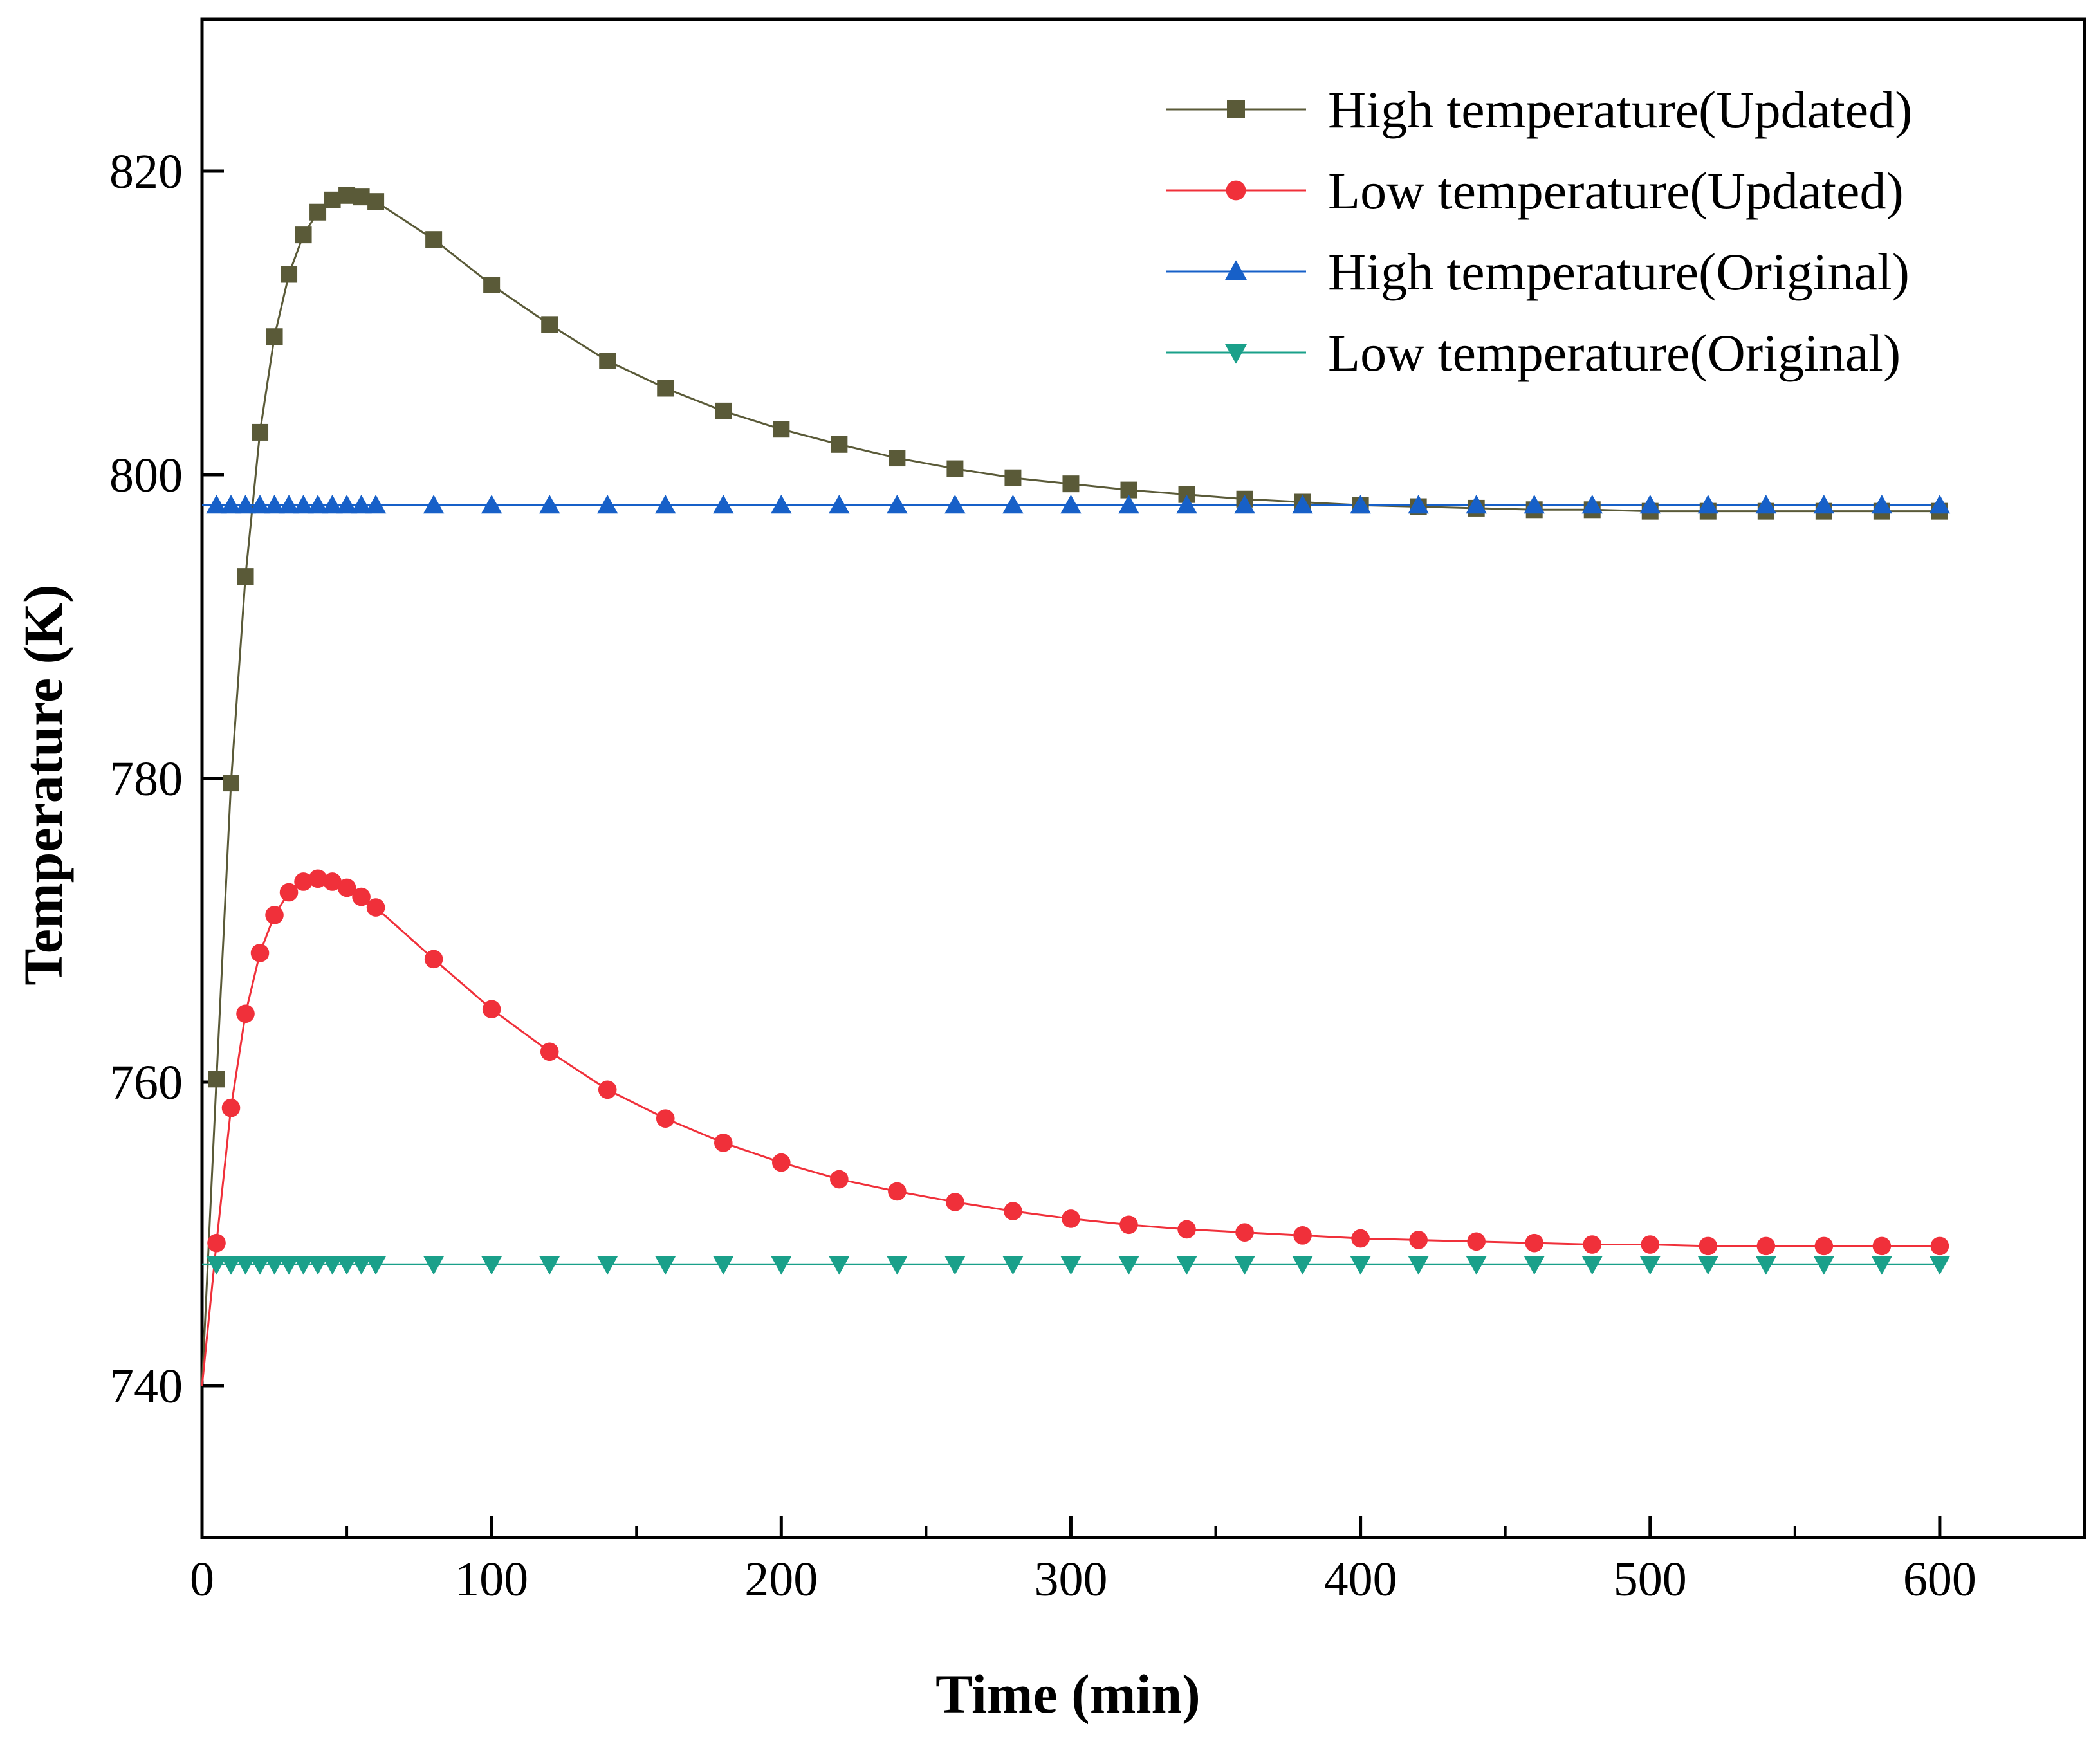 The image size is (2100, 1737). What do you see at coordinates (1650, 1579) in the screenshot?
I see `x-tick-label: 500` at bounding box center [1650, 1579].